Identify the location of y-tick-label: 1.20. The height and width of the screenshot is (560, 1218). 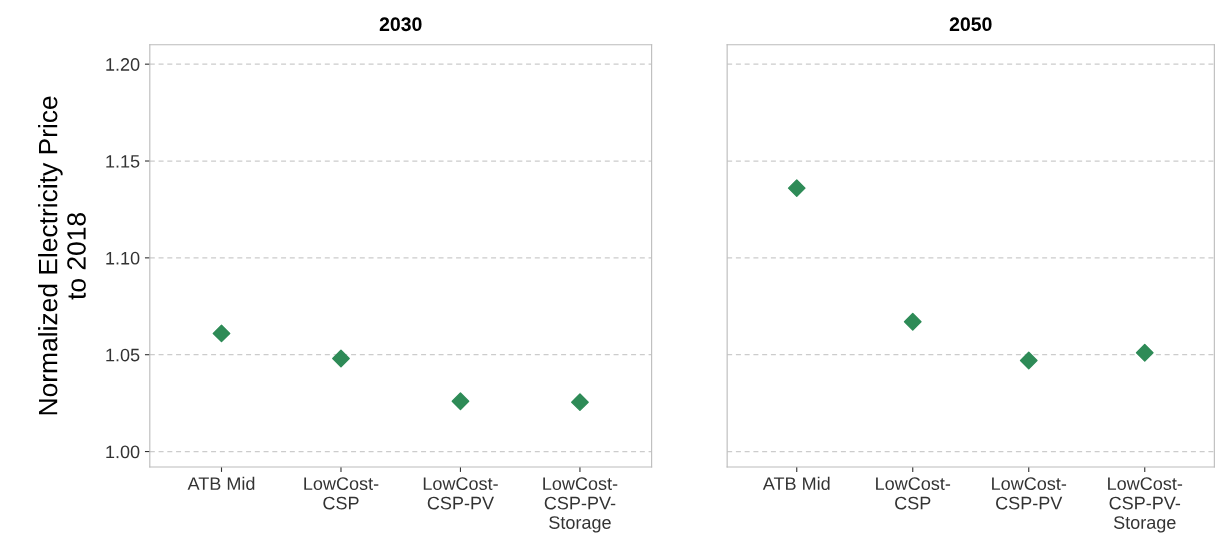
(123, 64).